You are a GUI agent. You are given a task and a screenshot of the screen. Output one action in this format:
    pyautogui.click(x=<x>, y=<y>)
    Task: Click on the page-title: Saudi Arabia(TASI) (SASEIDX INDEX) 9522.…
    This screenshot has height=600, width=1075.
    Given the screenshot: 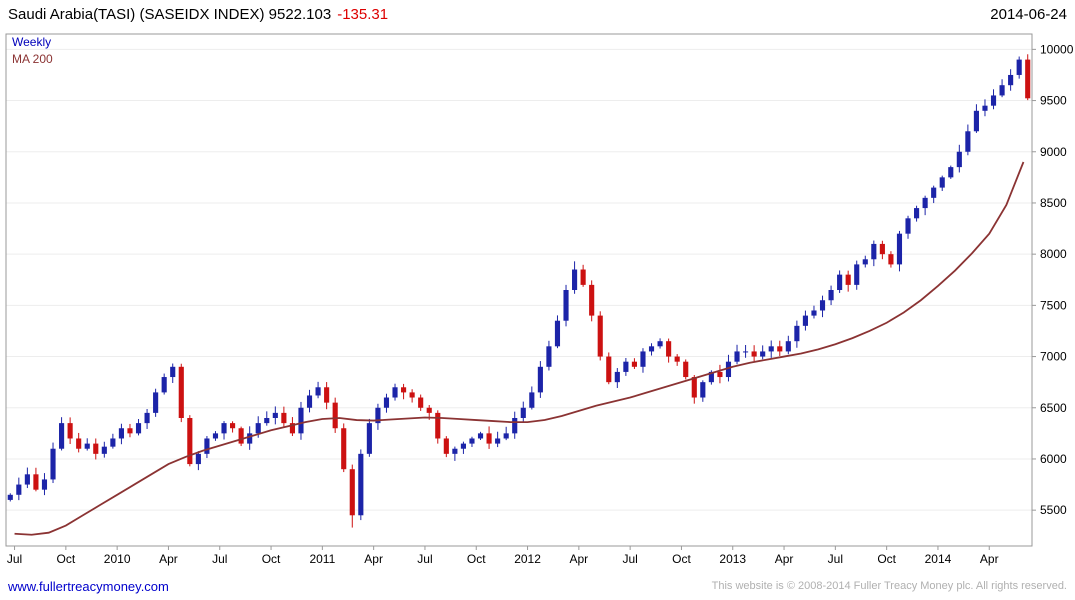 What is the action you would take?
    pyautogui.click(x=170, y=14)
    